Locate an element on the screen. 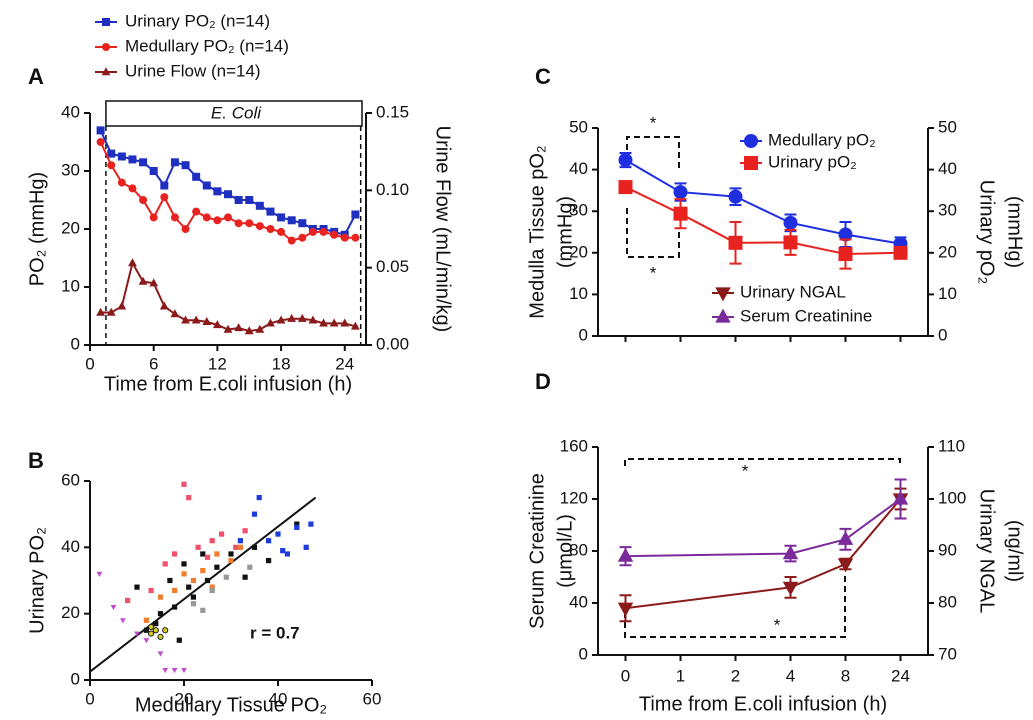  y2-tick-label: 10 is located at coordinates (947, 293).